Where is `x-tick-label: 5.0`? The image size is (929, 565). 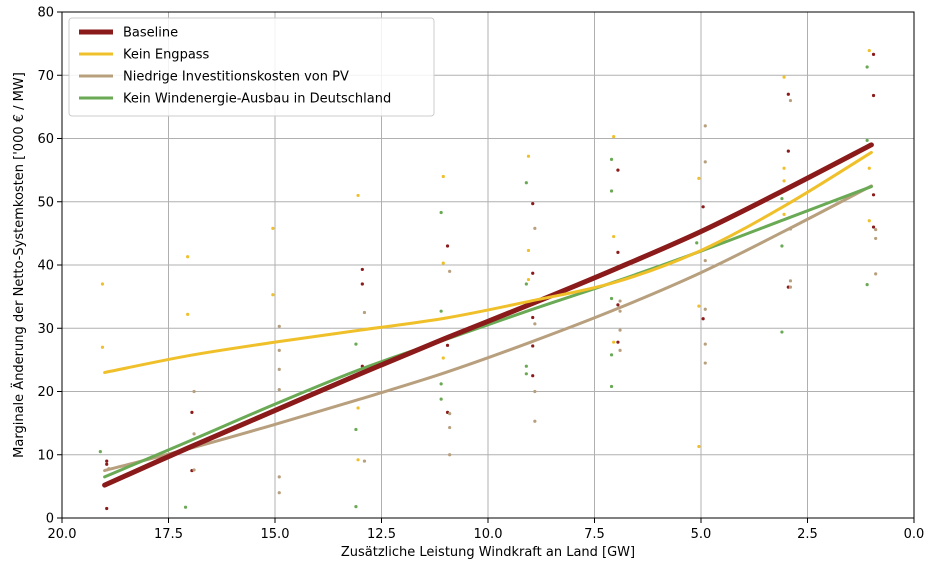
x-tick-label: 5.0 is located at coordinates (701, 534).